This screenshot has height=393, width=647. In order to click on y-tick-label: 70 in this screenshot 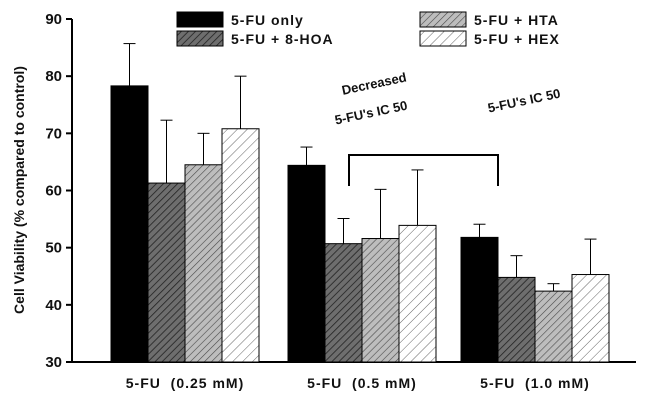, I will do `click(53, 133)`.